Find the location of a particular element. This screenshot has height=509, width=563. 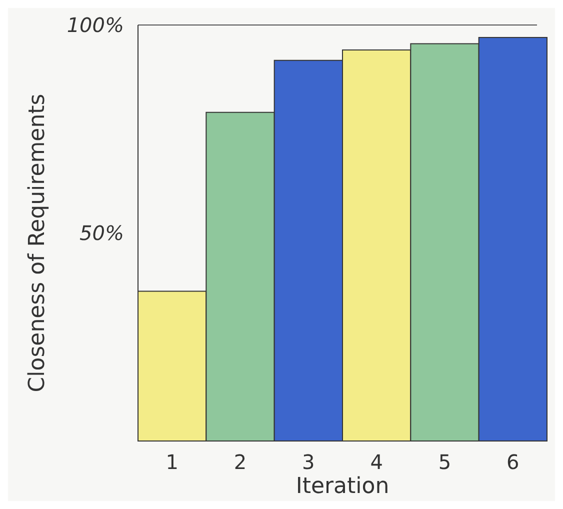

x-tick-label: 6 is located at coordinates (513, 462).